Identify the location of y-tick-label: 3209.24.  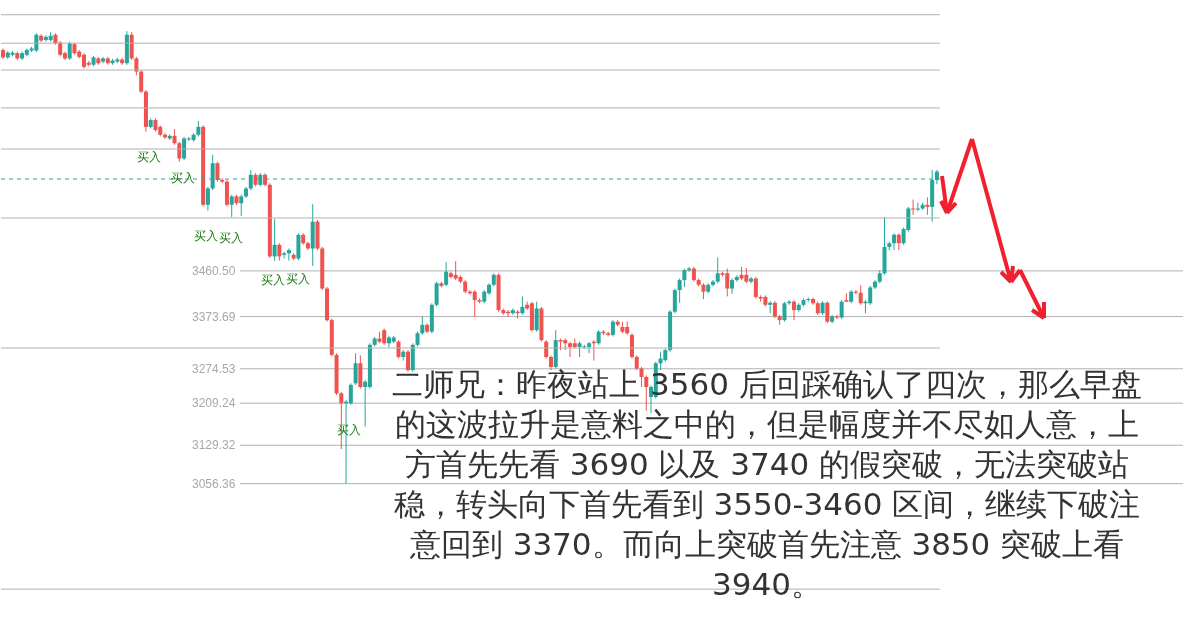
(214, 403).